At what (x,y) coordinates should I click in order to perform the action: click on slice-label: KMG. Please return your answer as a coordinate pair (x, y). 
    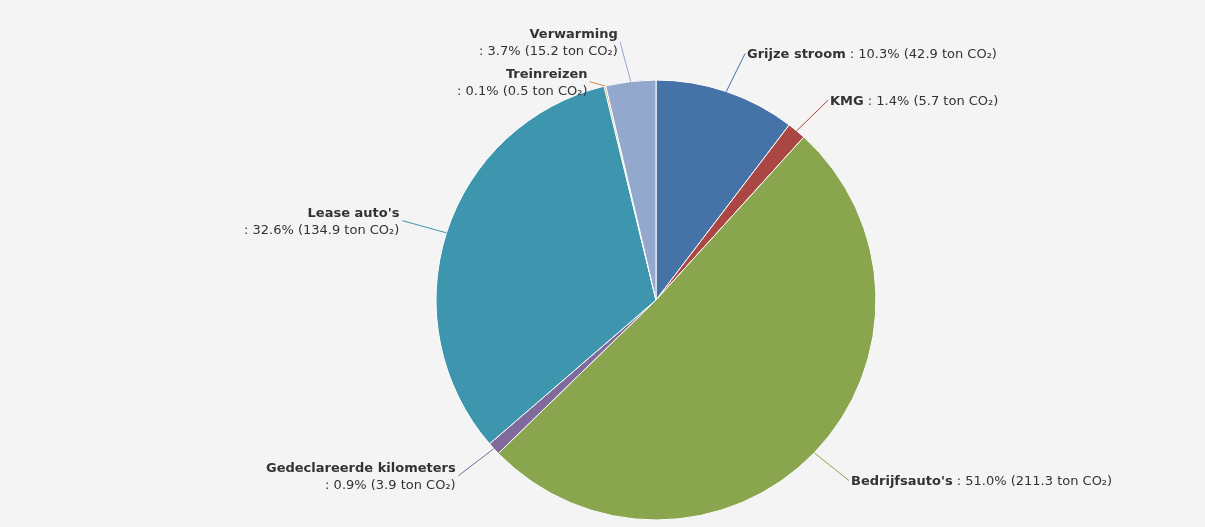
    Looking at the image, I should click on (847, 100).